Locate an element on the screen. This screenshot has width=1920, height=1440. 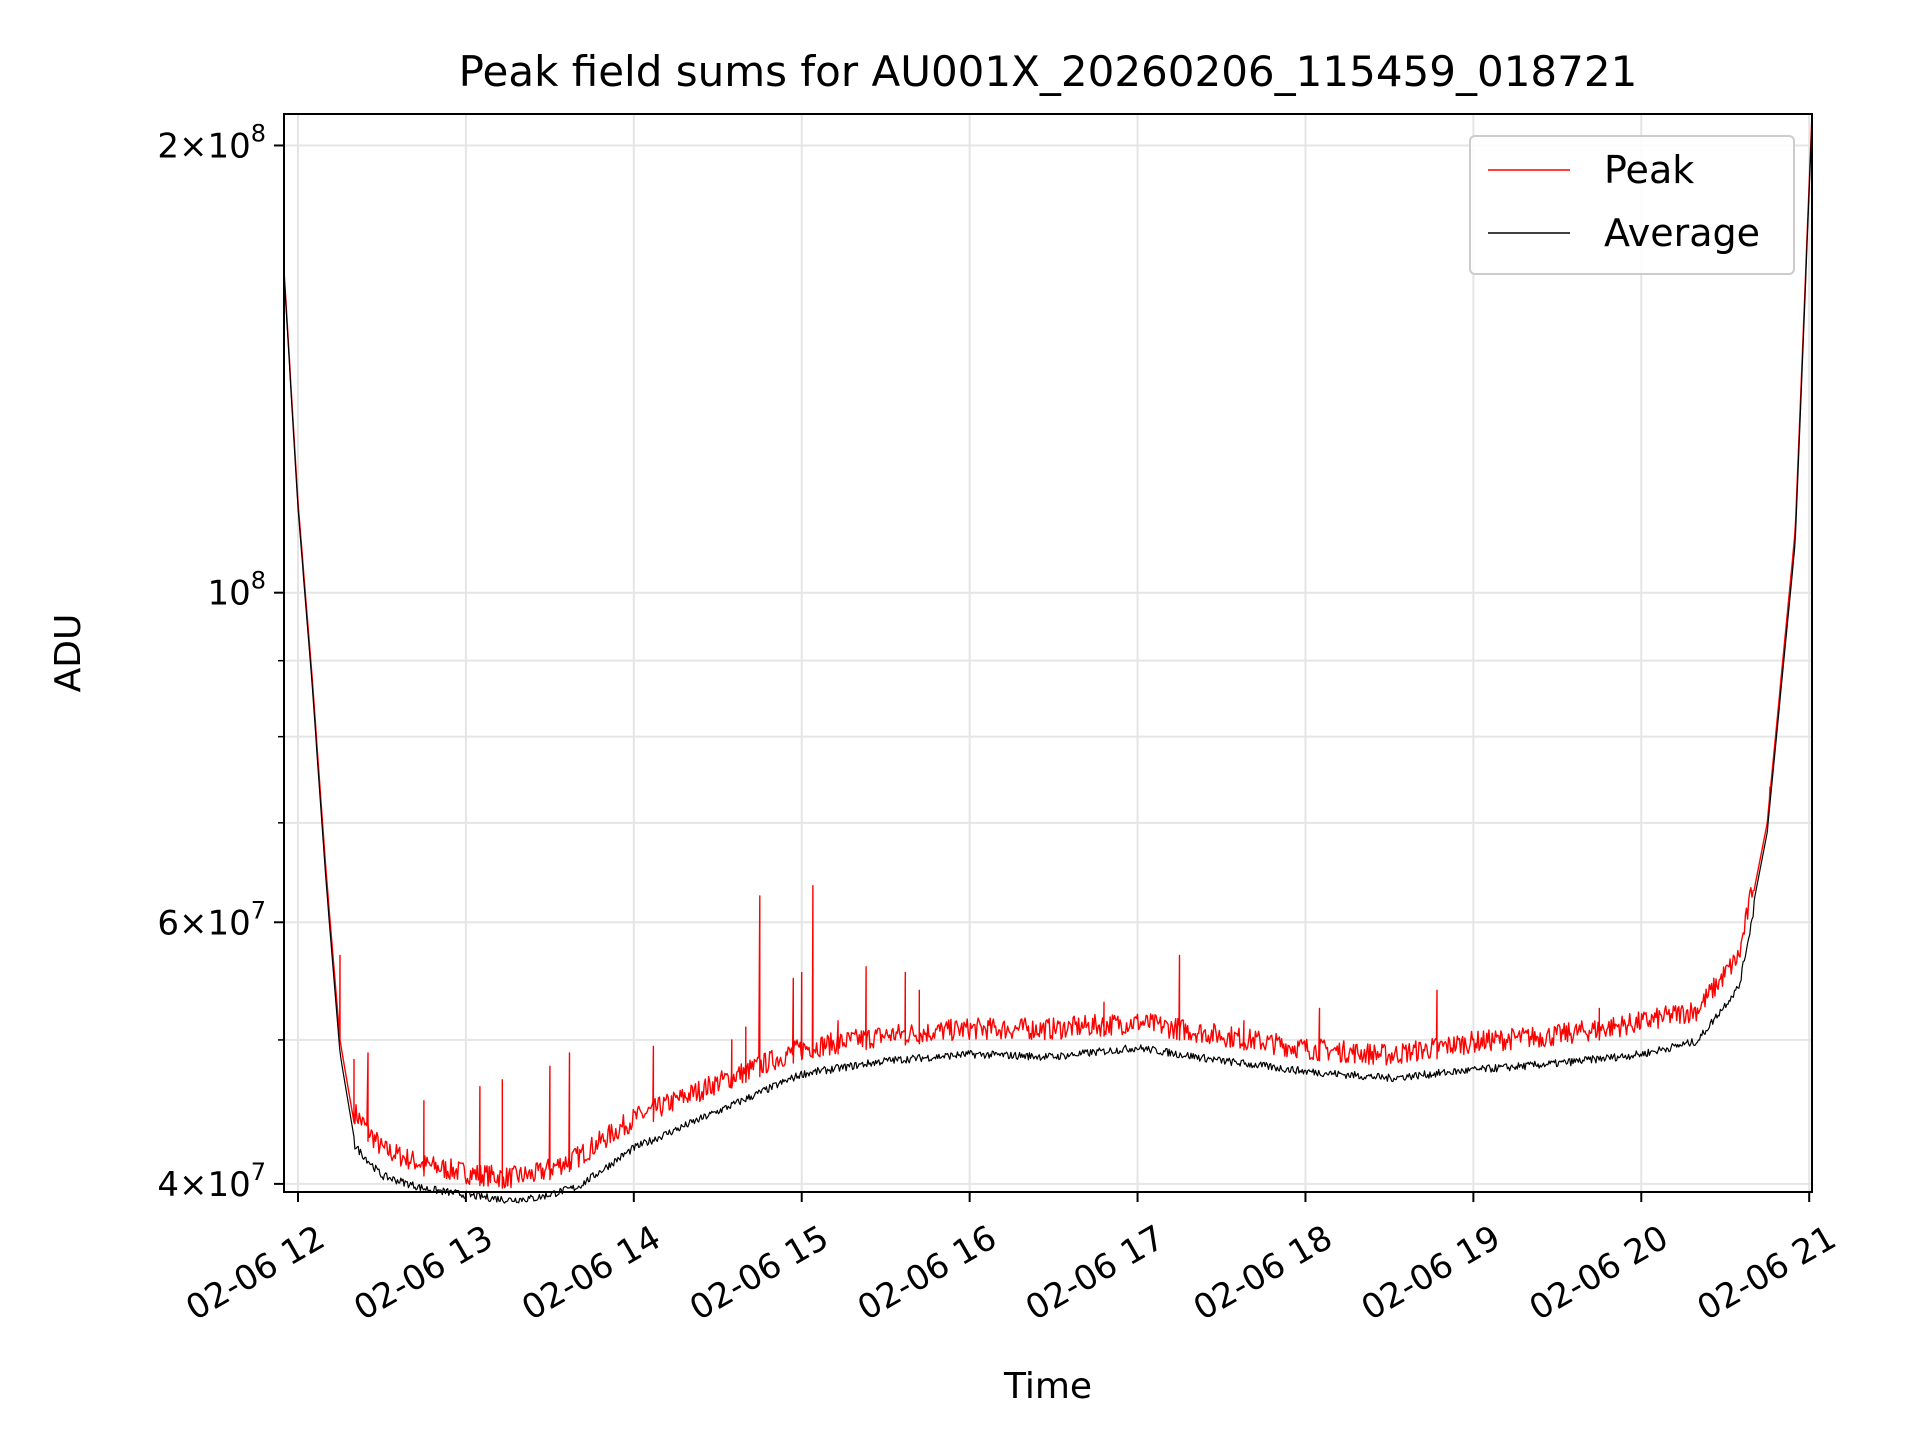
legend-average-label: Average is located at coordinates (1682, 233).